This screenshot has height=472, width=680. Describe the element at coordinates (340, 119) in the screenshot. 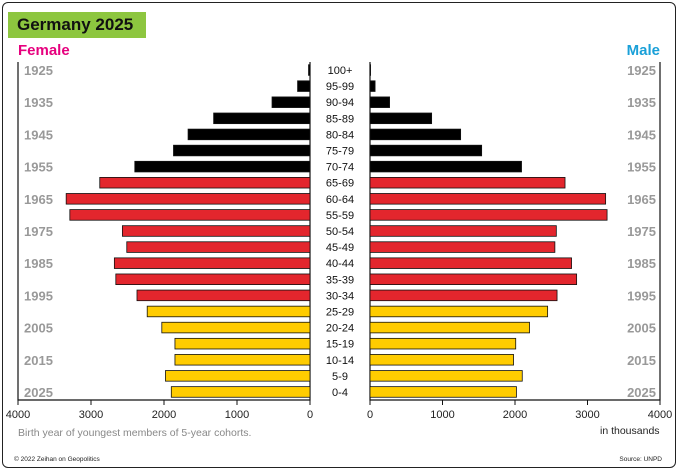

I see `age-group-label: 85-89` at that location.